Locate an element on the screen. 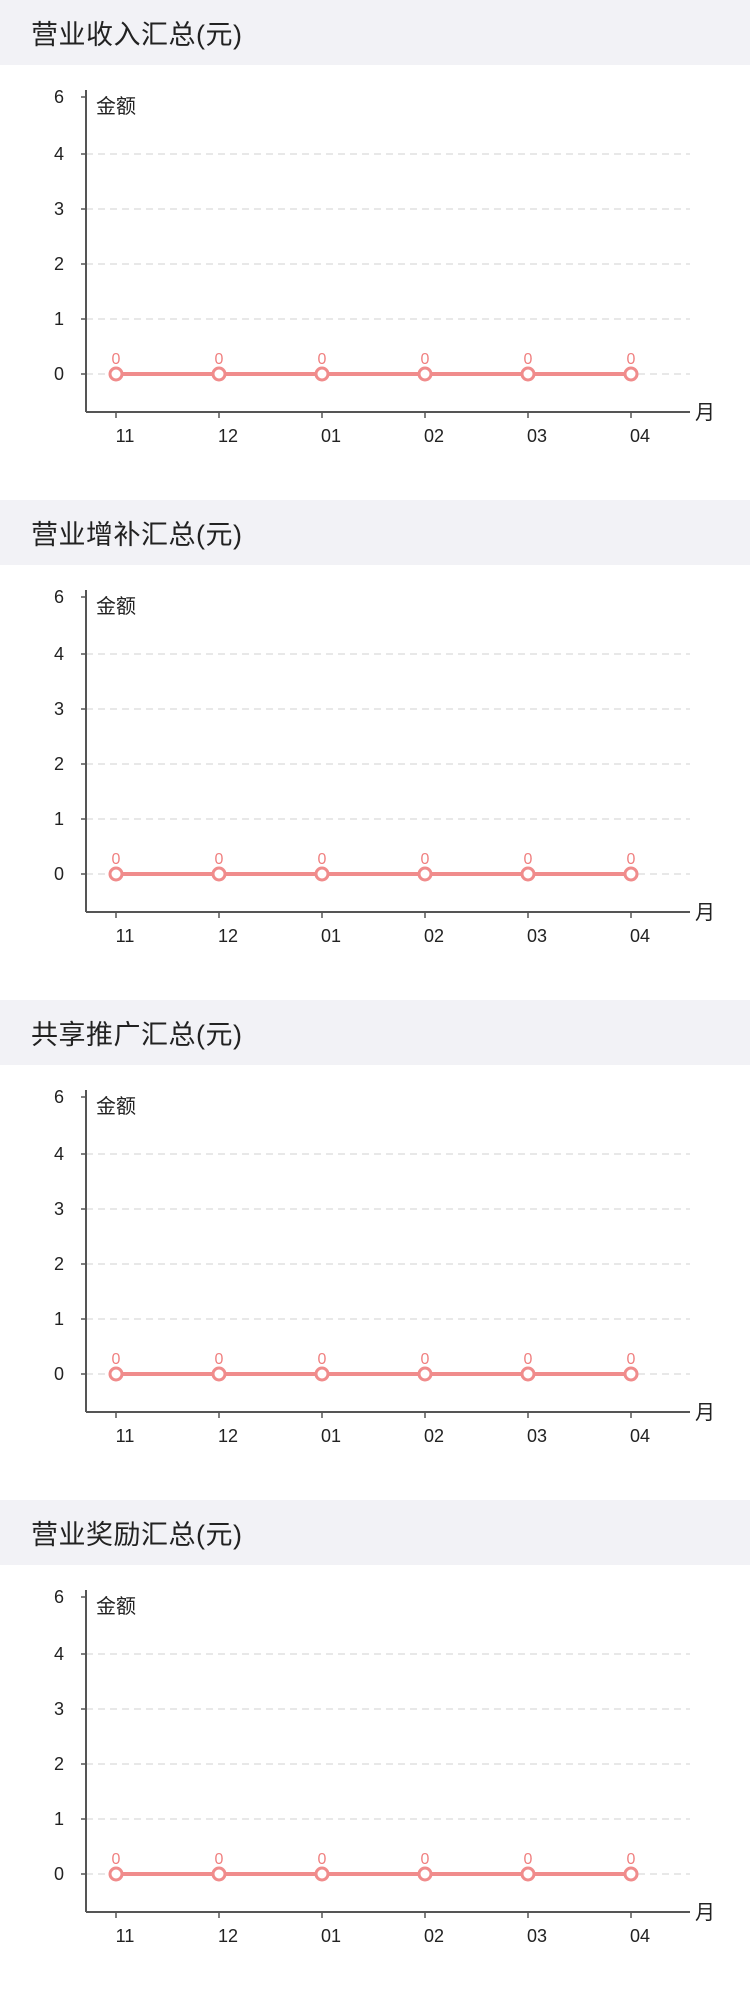 Image resolution: width=750 pixels, height=2014 pixels. section-header: 营业收入汇总(元) is located at coordinates (375, 32).